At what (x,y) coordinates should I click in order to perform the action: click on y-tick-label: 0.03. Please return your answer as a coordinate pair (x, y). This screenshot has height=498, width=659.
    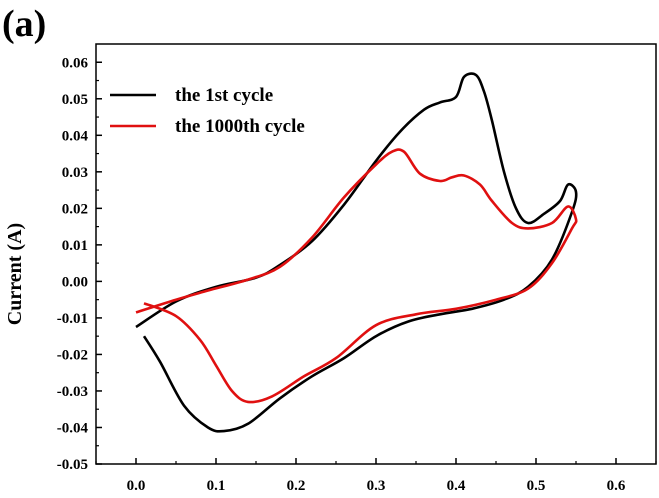
    Looking at the image, I should click on (75, 173).